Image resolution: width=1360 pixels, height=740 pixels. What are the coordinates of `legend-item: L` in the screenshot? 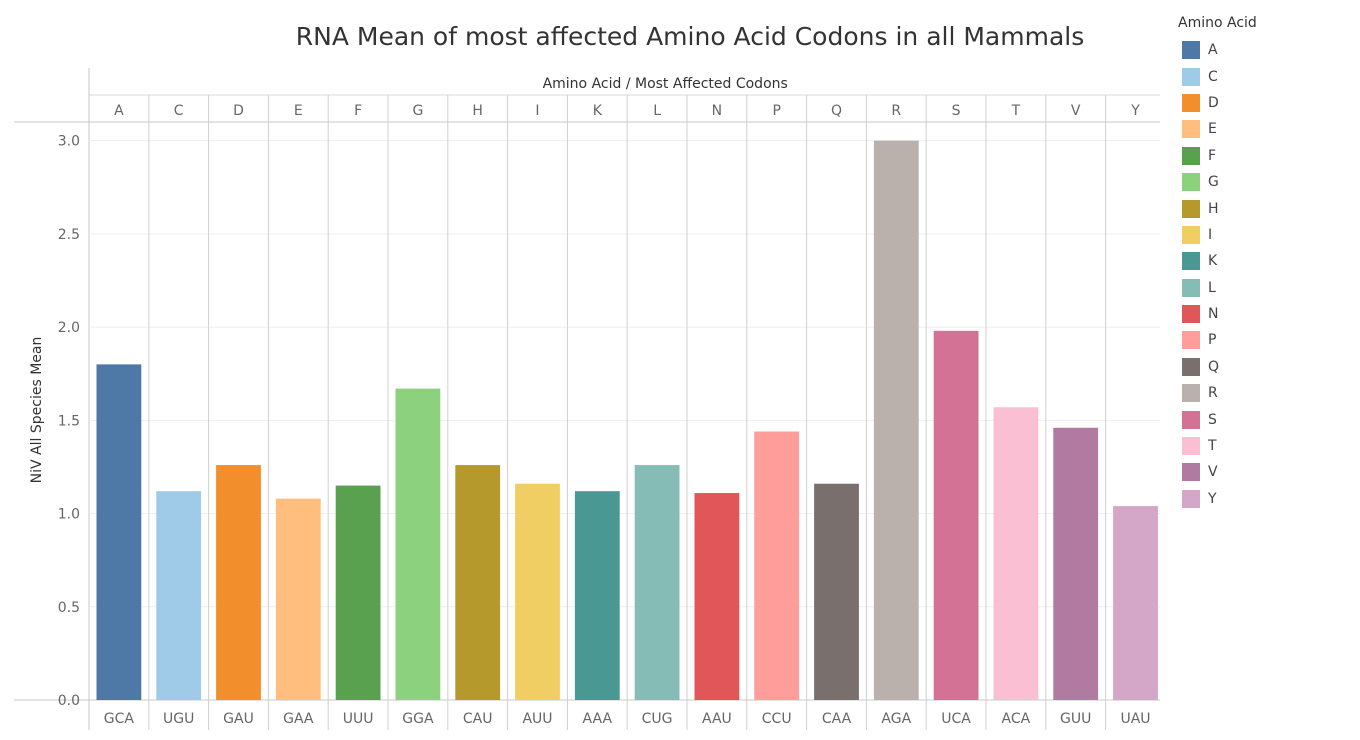 It's located at (1268, 288).